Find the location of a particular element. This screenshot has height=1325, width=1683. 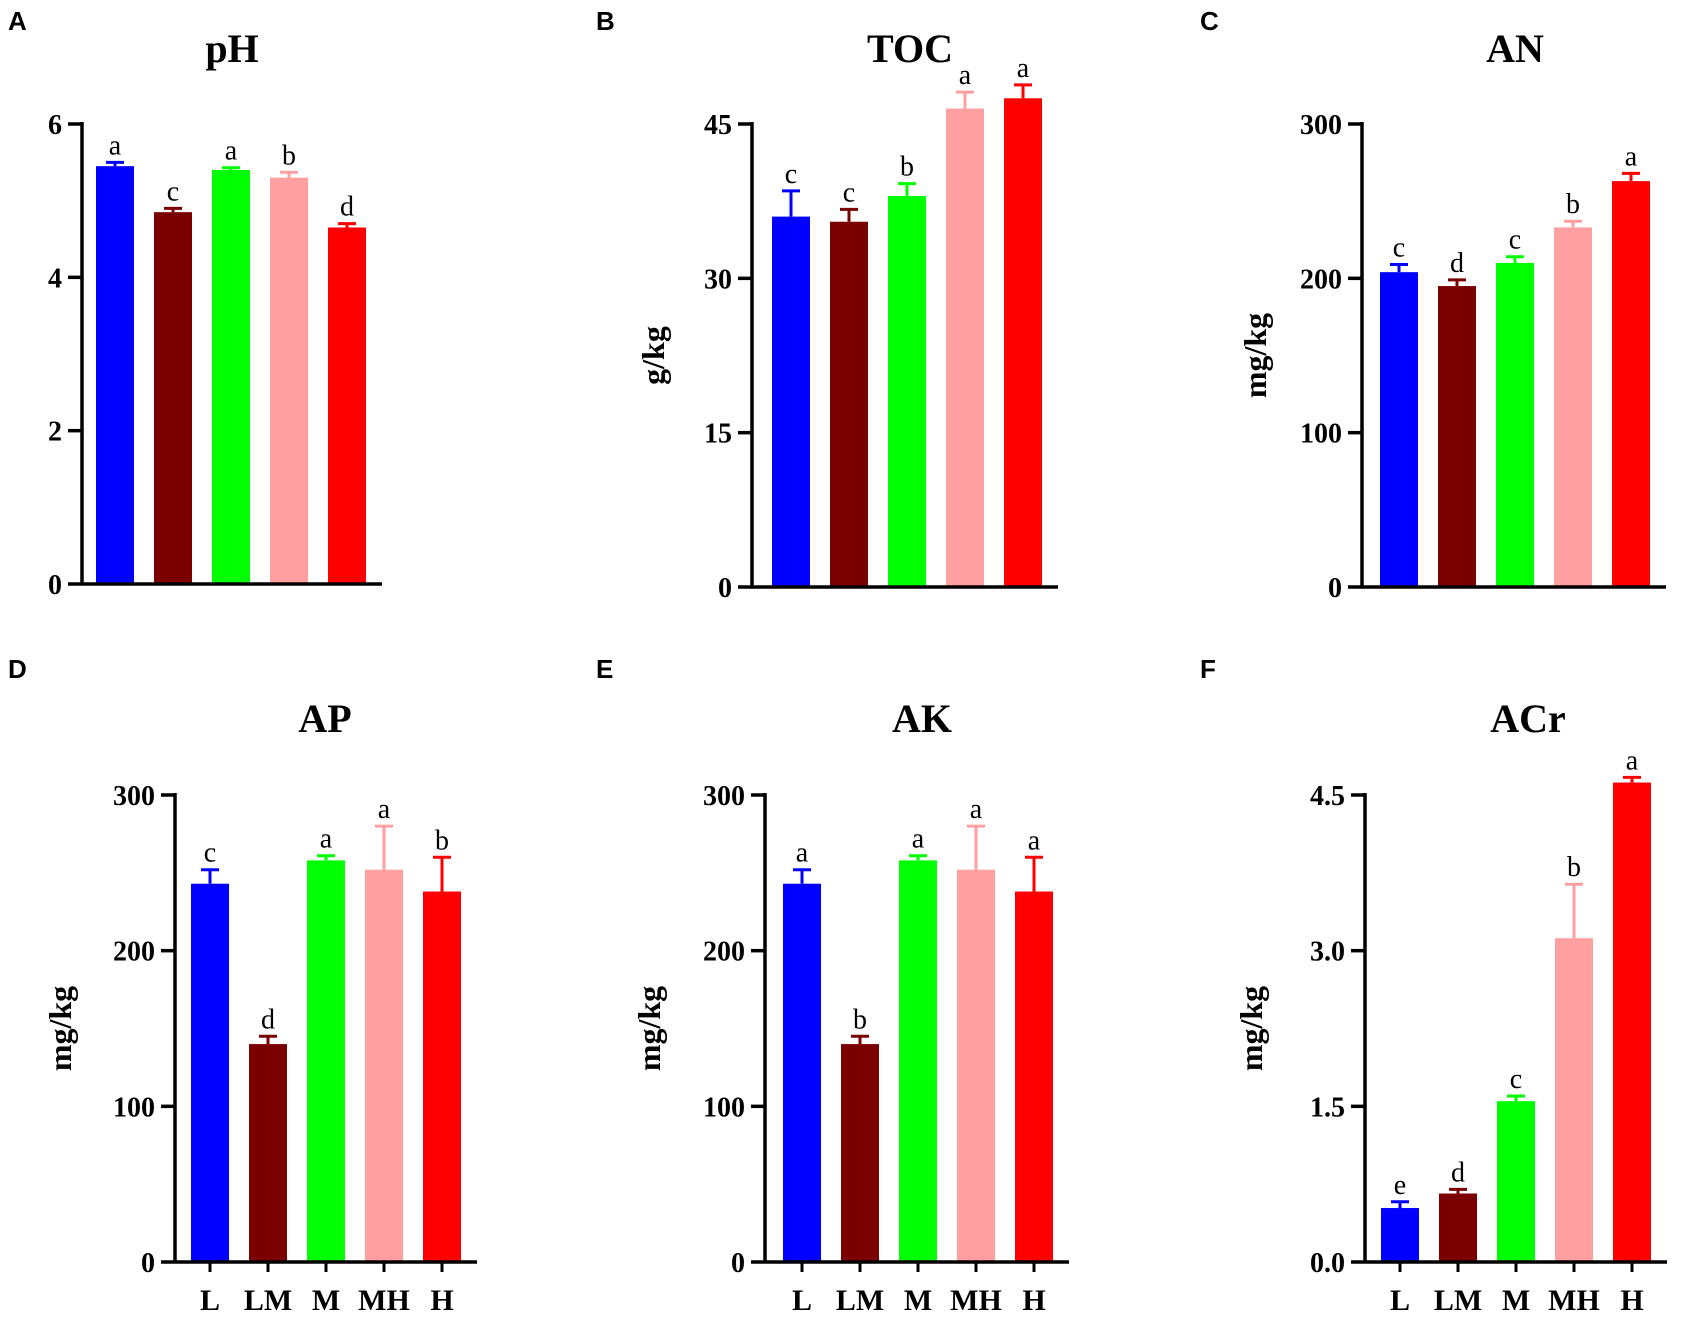

y-tick-label: 3.0 is located at coordinates (1327, 952).